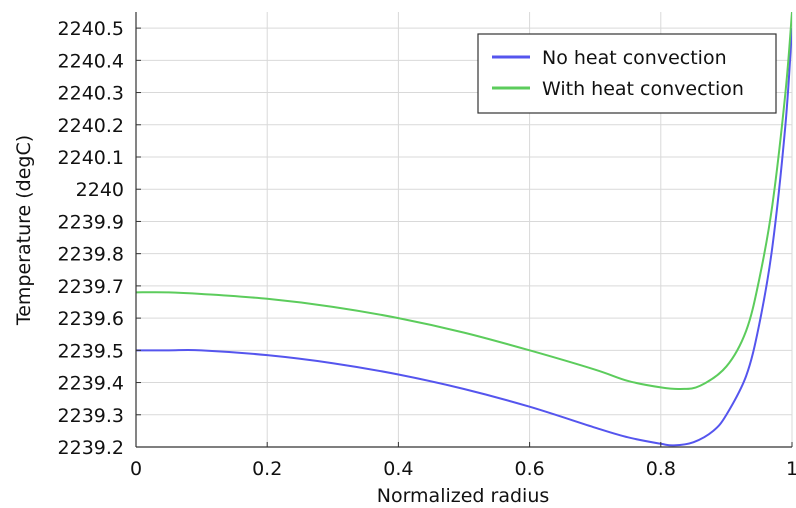  What do you see at coordinates (91, 287) in the screenshot?
I see `y-tick-label: 2239.7` at bounding box center [91, 287].